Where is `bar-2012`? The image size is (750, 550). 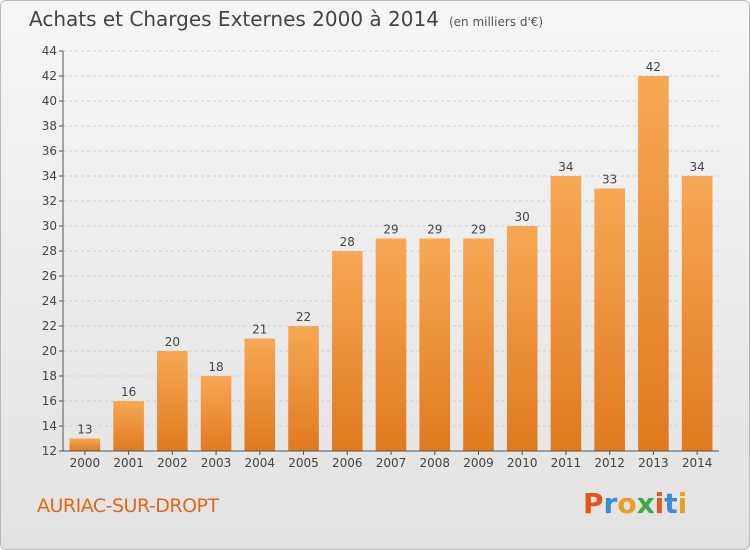
bar-2012 is located at coordinates (609, 319).